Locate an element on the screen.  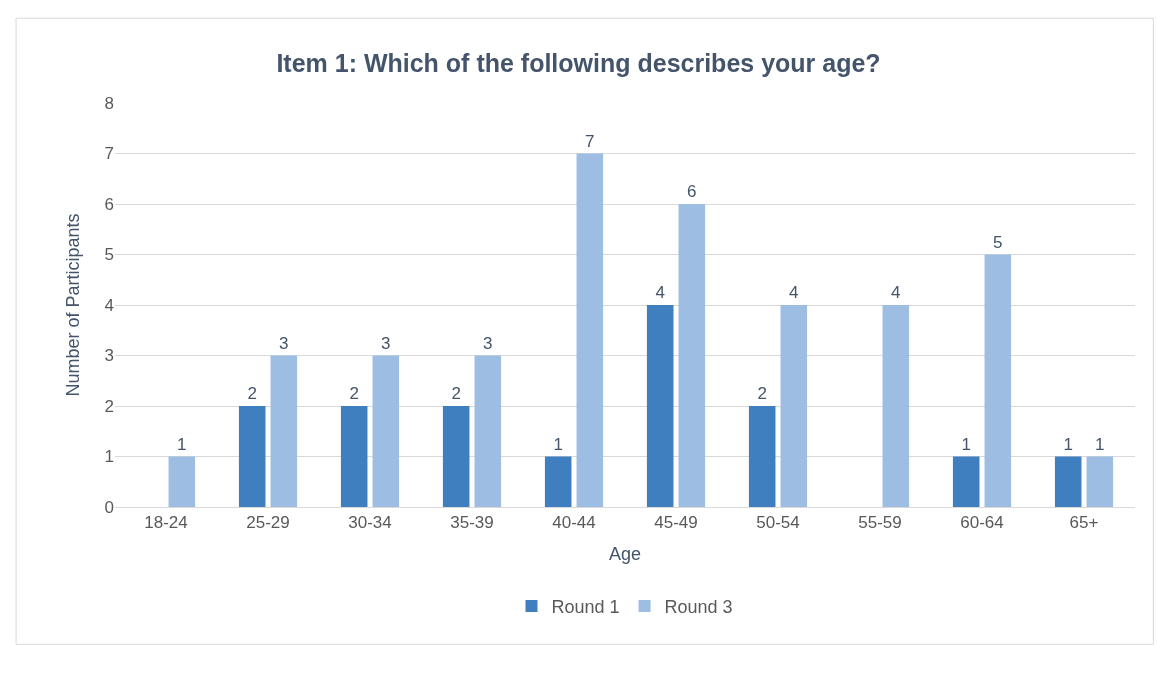
data-label: 7 is located at coordinates (590, 141).